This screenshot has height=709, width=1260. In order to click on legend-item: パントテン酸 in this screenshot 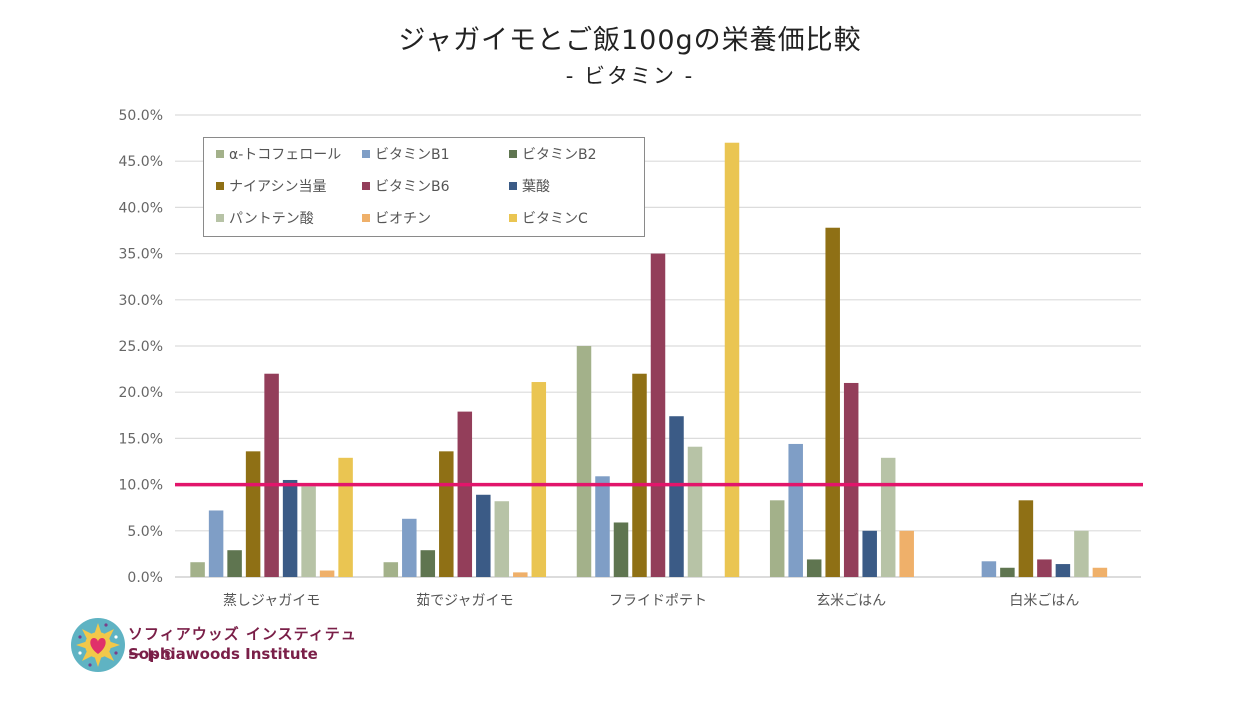, I will do `click(265, 218)`.